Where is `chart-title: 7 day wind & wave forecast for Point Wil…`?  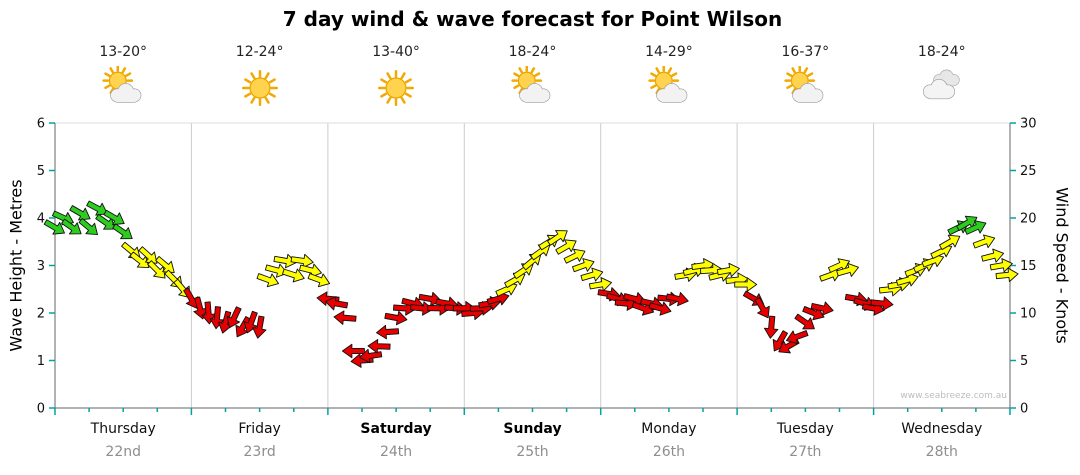
chart-title: 7 day wind & wave forecast for Point Wil… is located at coordinates (532, 19).